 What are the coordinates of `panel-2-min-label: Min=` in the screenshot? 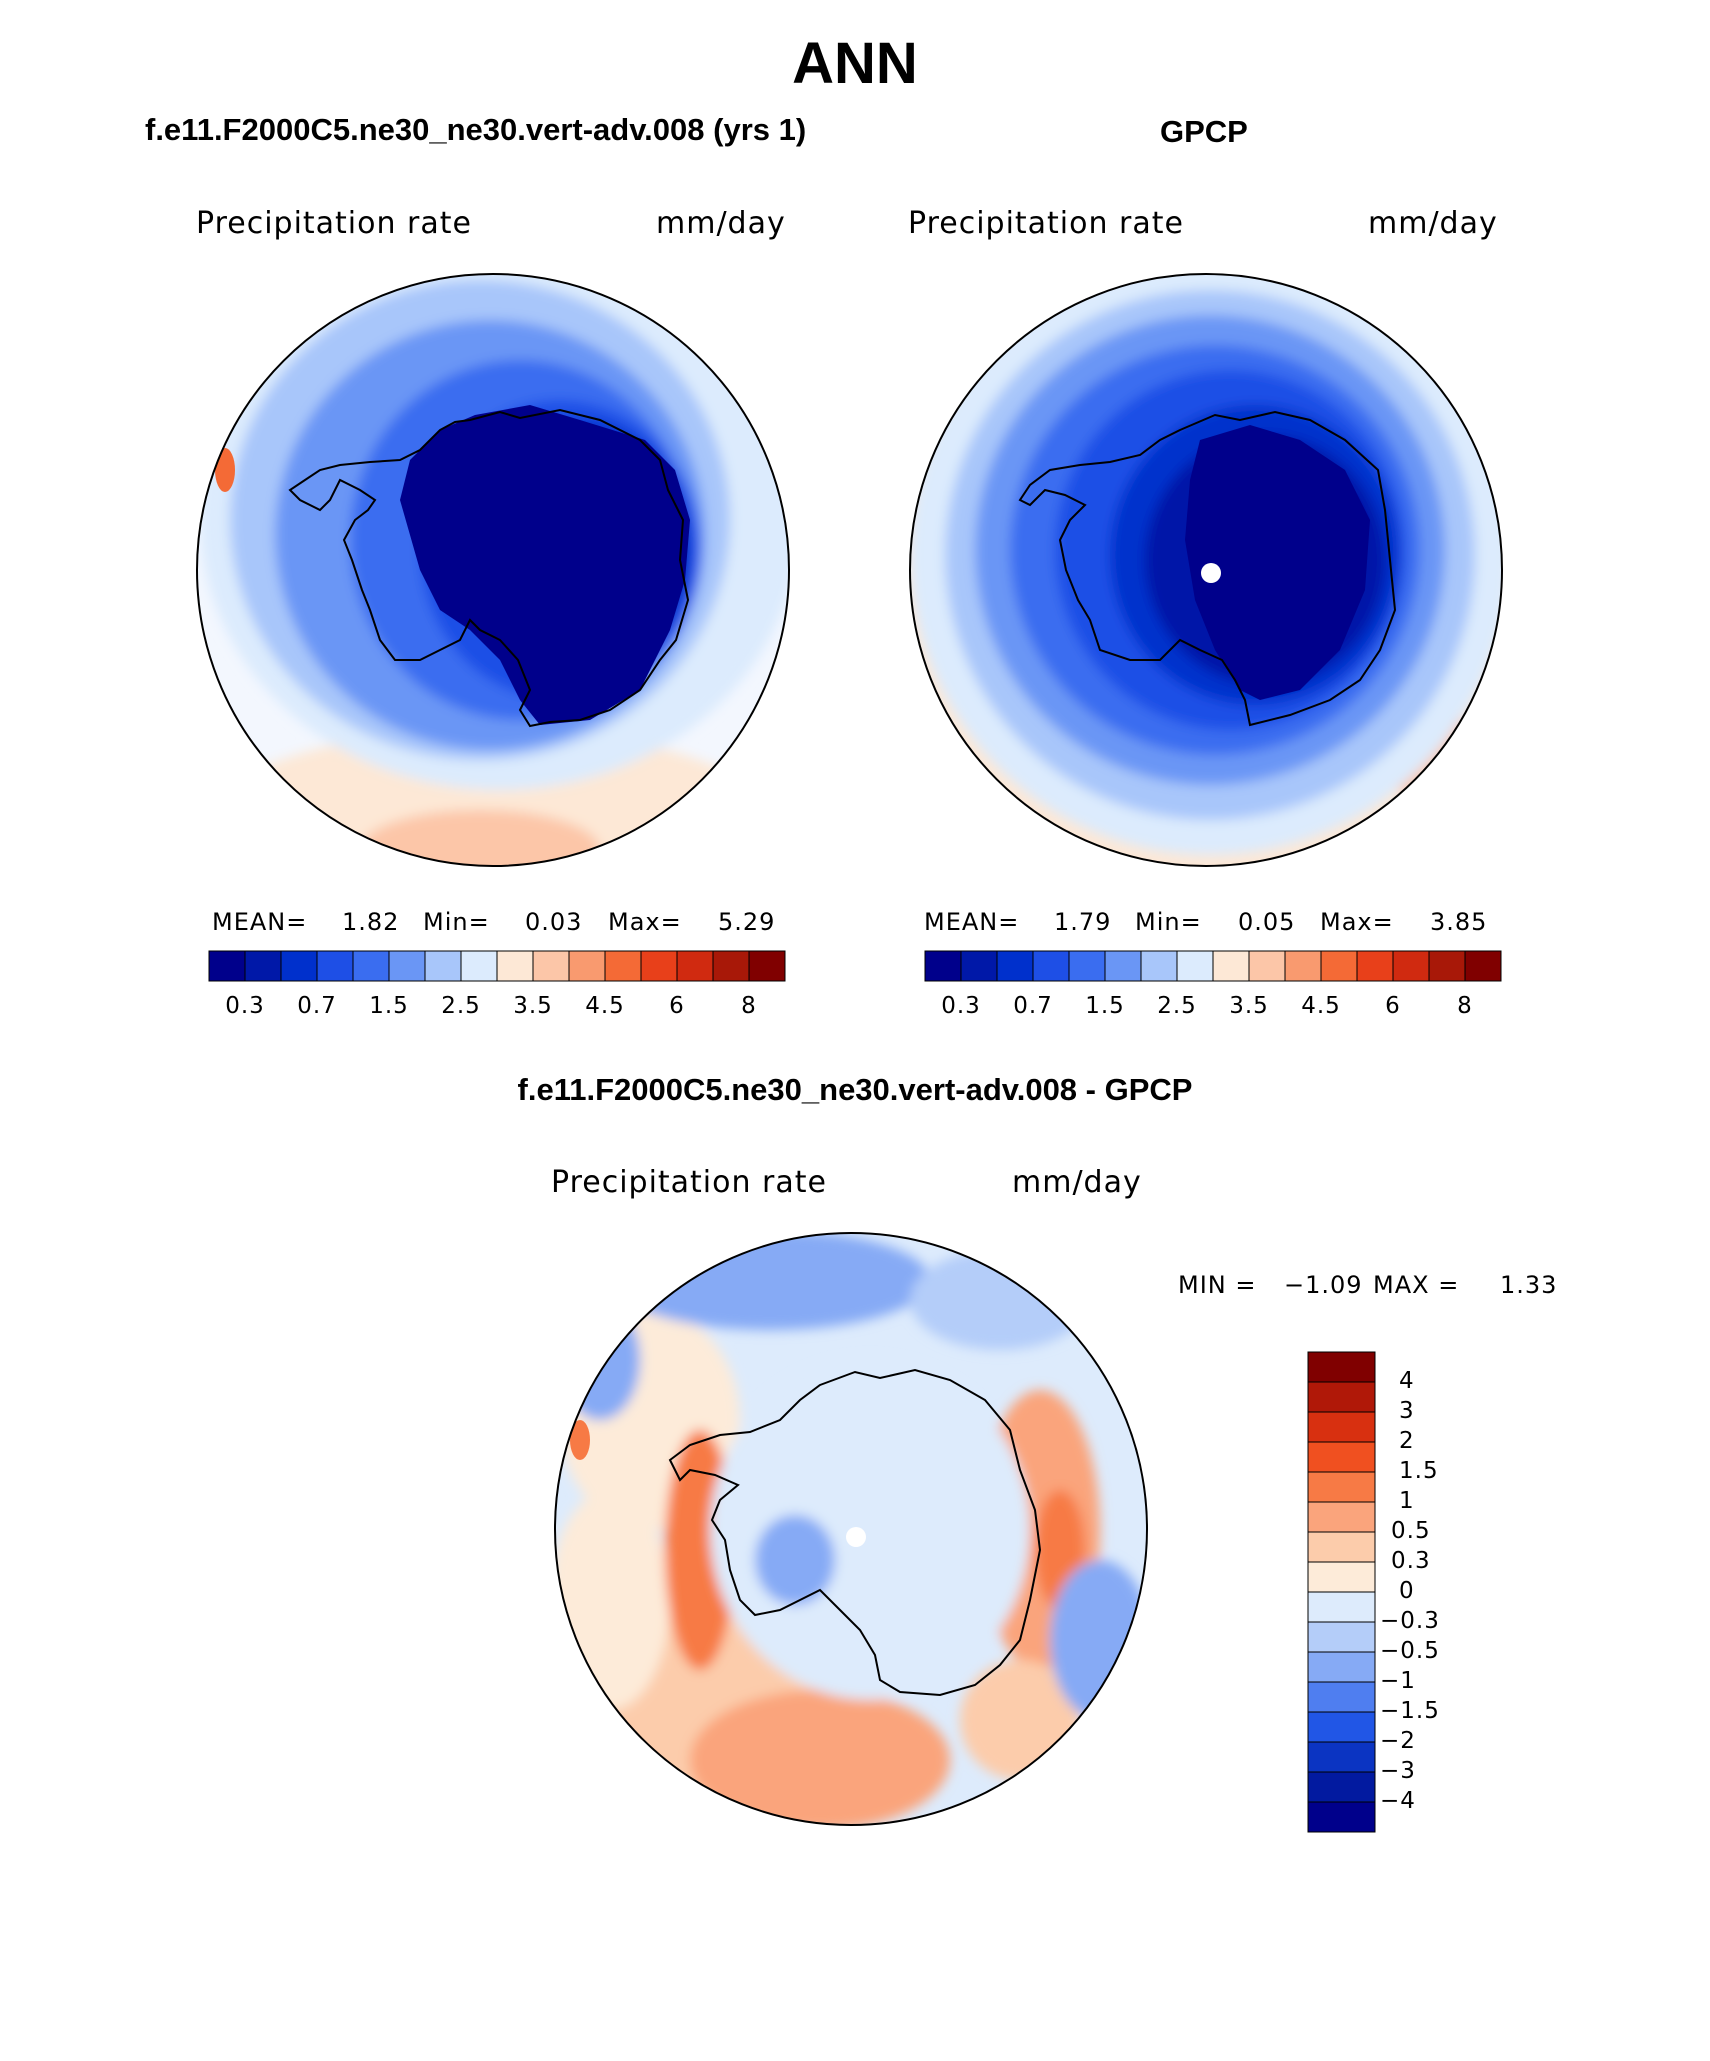 It's located at (1168, 922).